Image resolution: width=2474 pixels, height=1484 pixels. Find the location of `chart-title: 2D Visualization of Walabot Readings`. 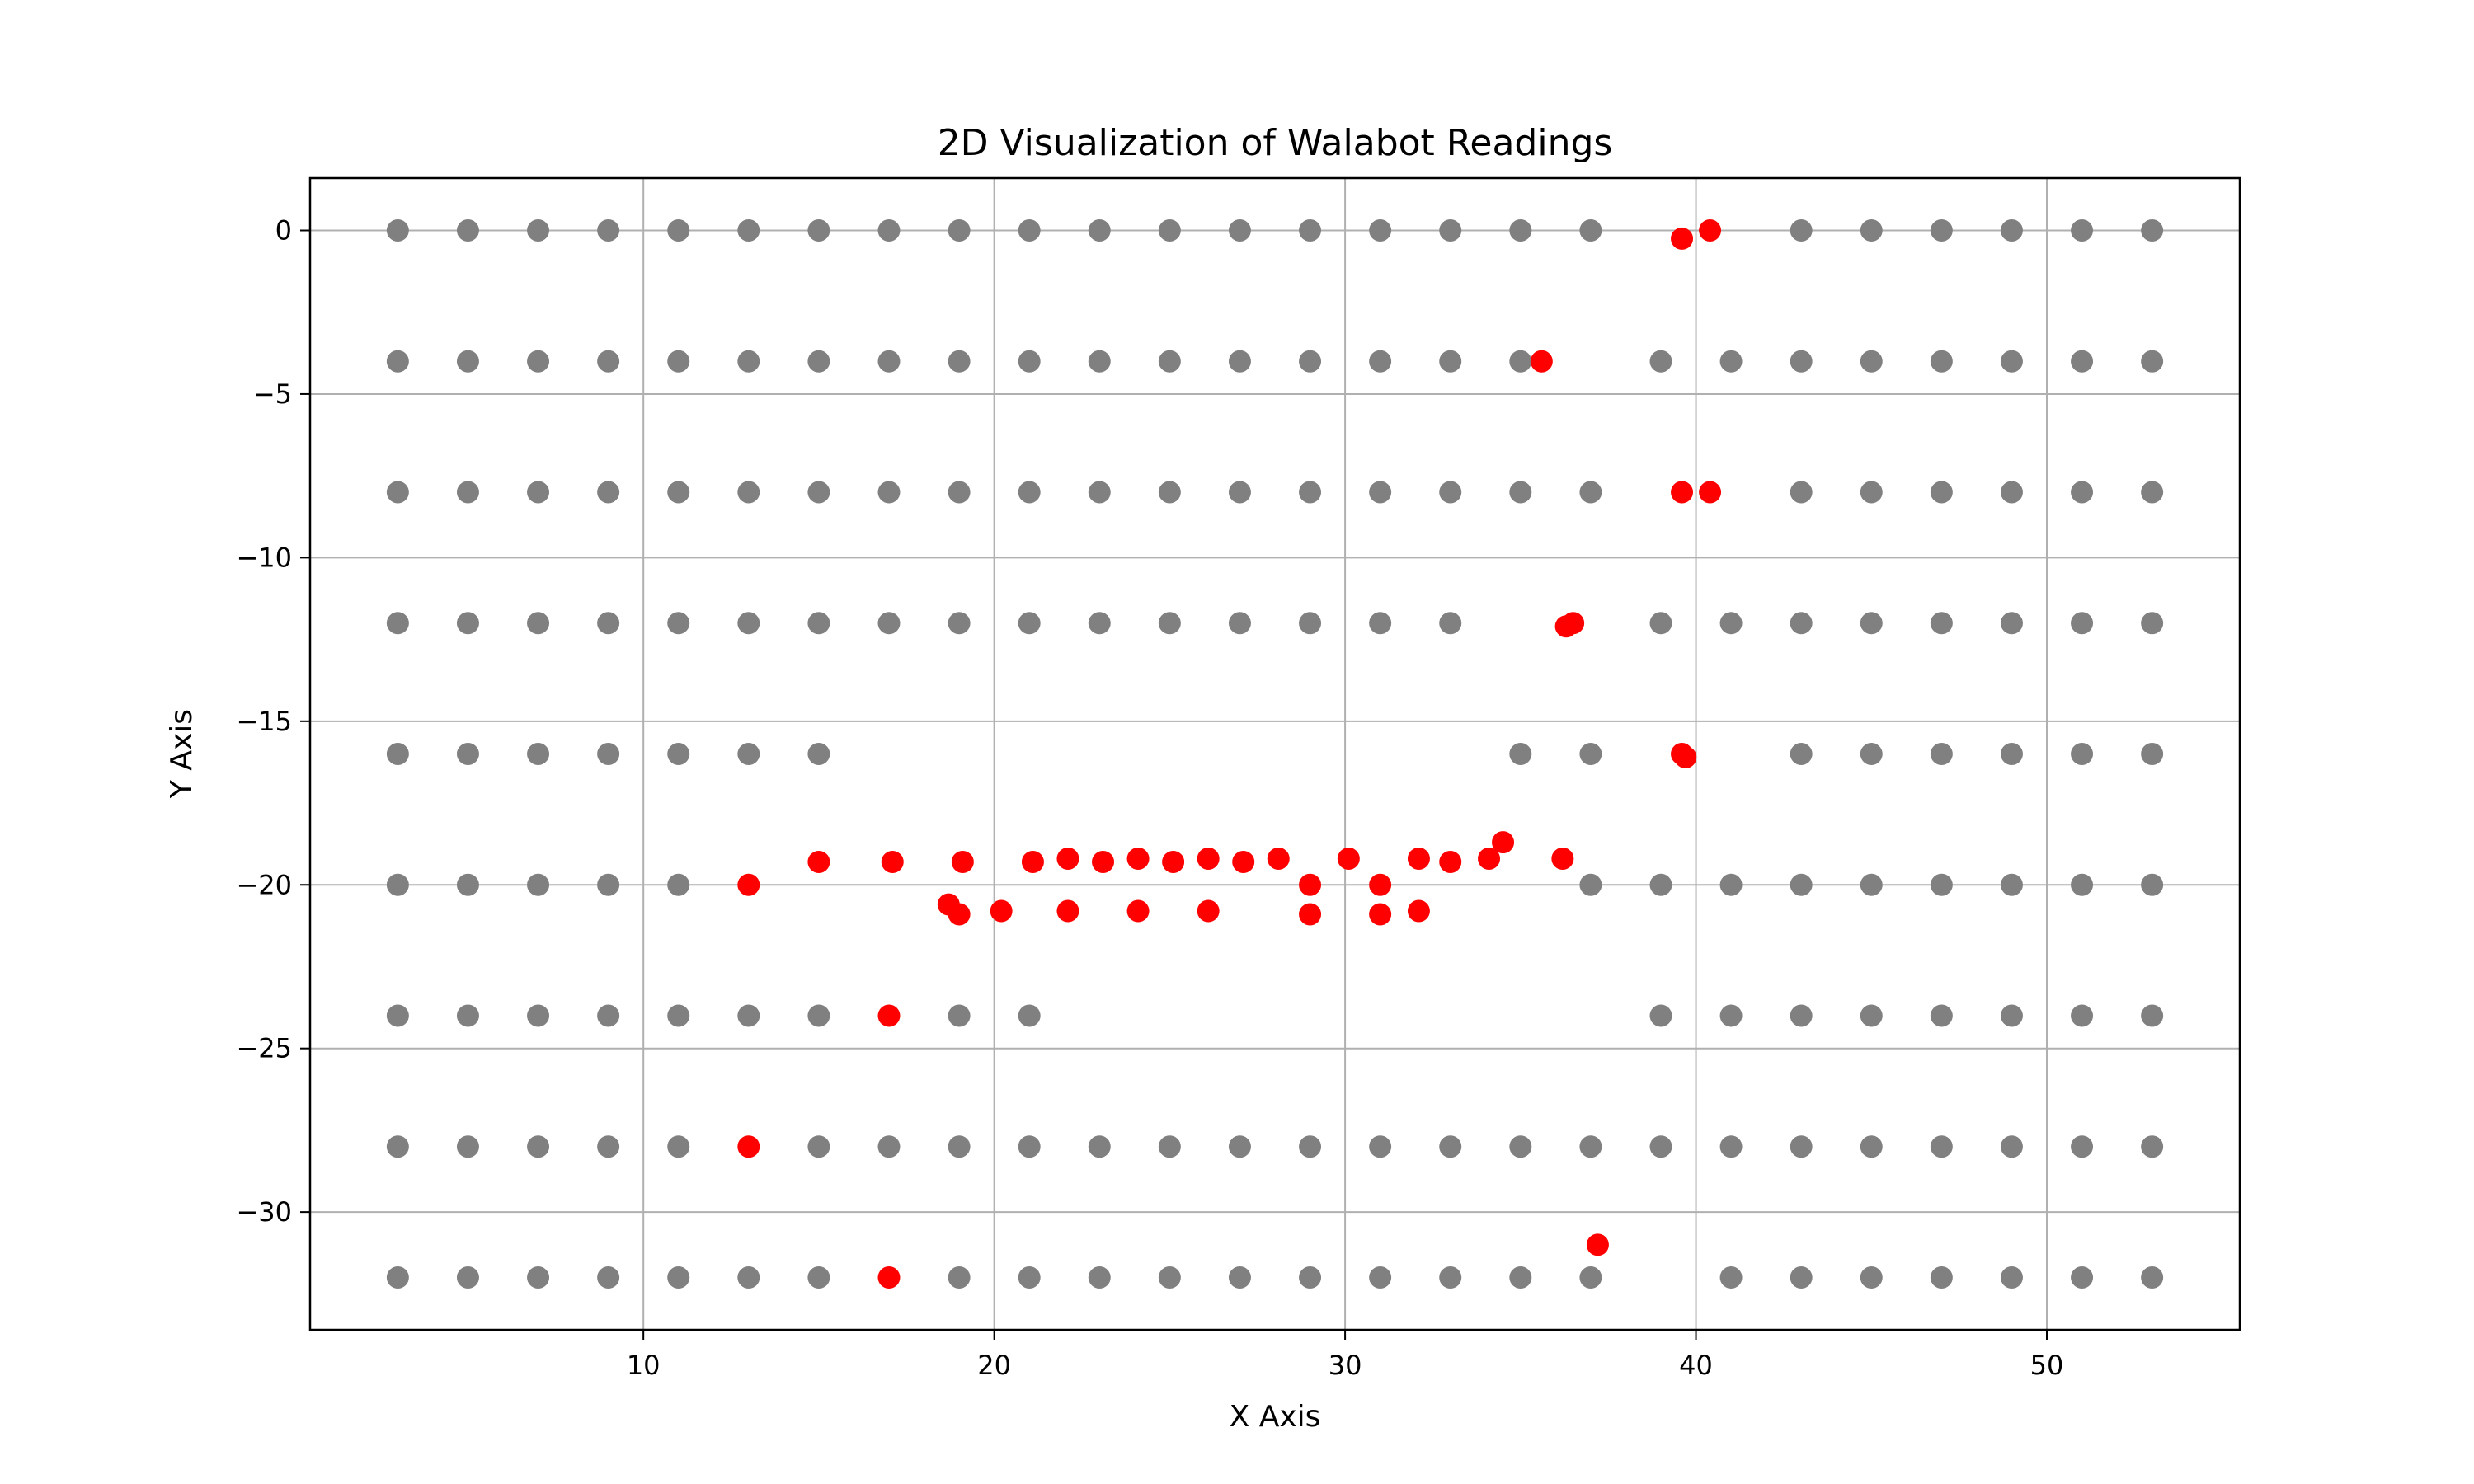

chart-title: 2D Visualization of Walabot Readings is located at coordinates (1275, 143).